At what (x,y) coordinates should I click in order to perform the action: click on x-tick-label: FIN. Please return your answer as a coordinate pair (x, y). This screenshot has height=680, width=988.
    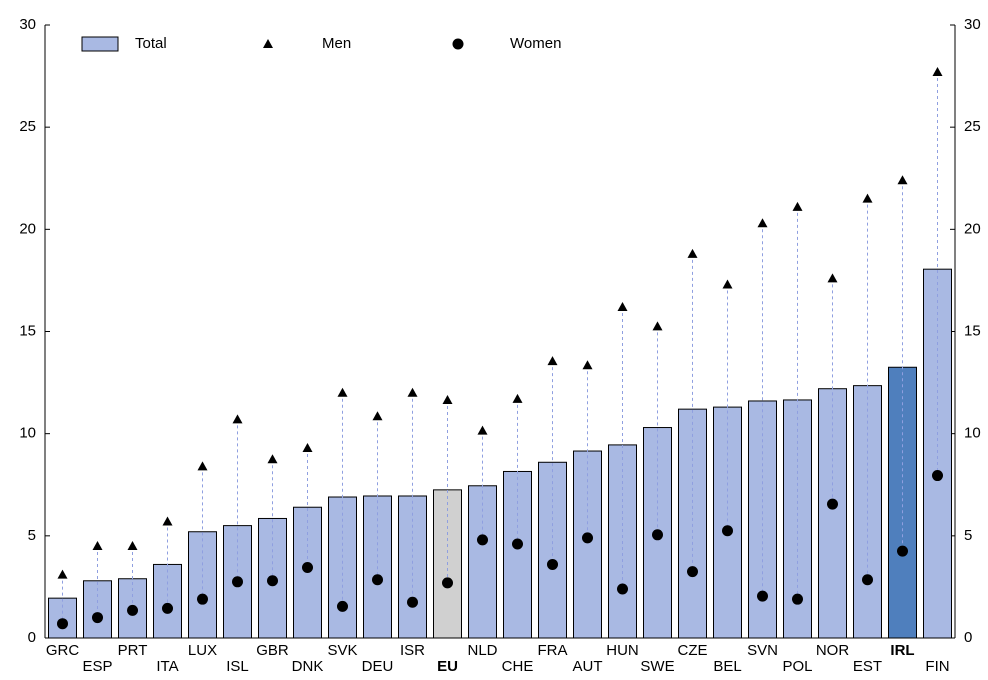
    Looking at the image, I should click on (937, 666).